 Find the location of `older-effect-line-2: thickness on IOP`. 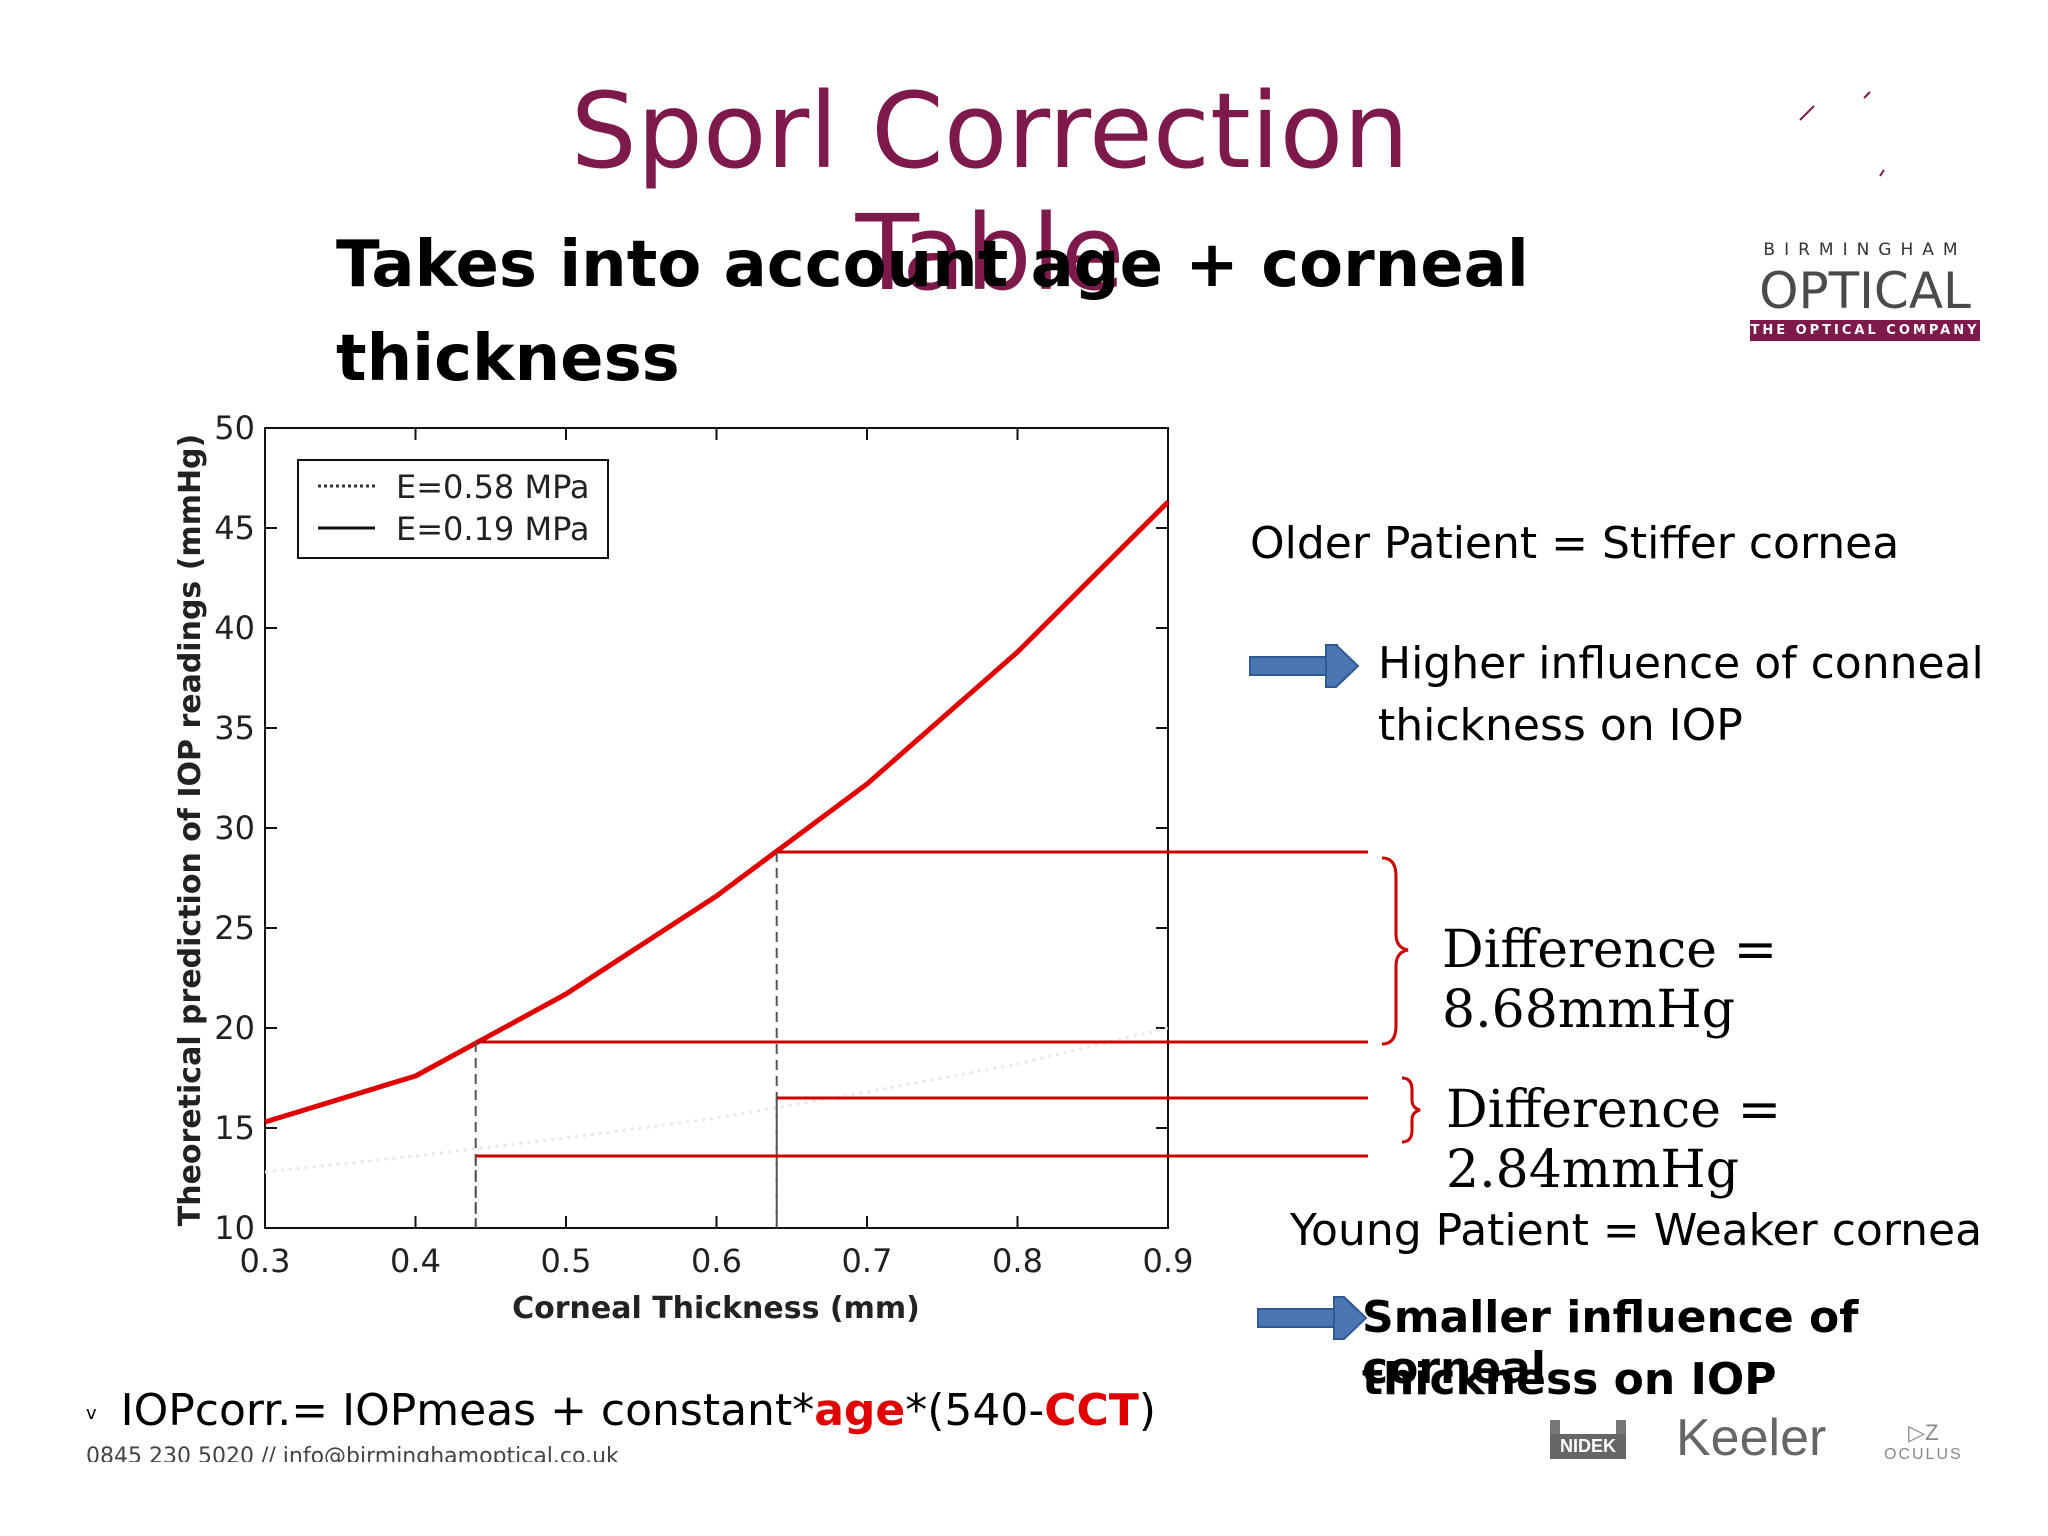

older-effect-line-2: thickness on IOP is located at coordinates (1560, 725).